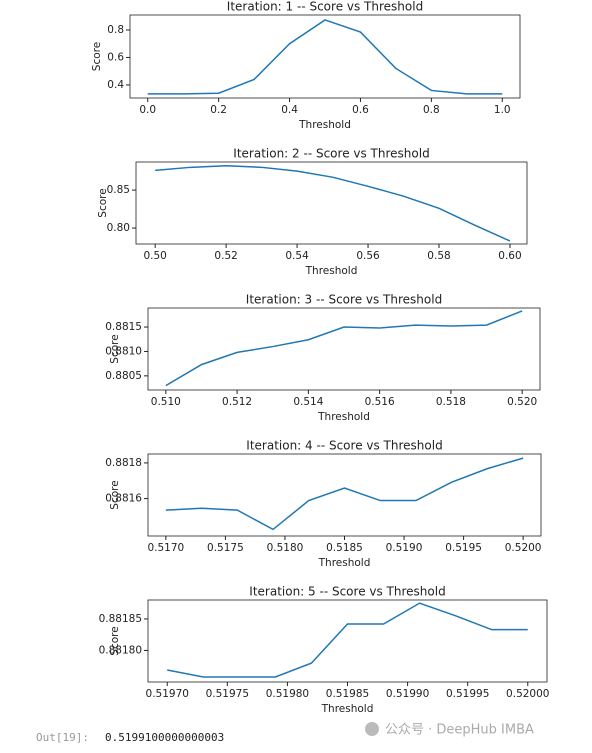  I want to click on x-tick-label: 0.516, so click(380, 402).